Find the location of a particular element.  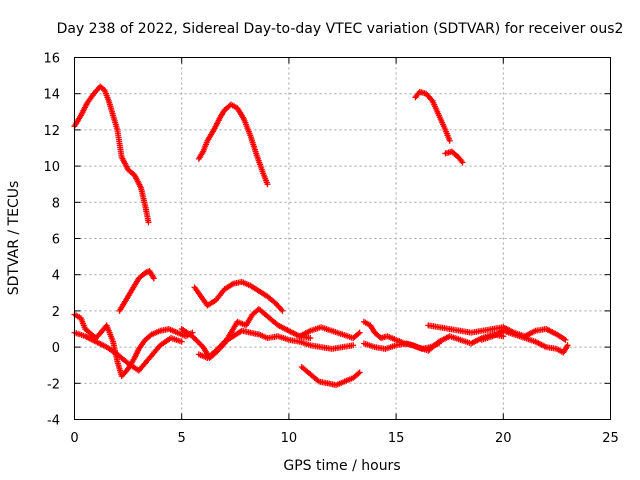

x-tick-label: 5 is located at coordinates (182, 438).